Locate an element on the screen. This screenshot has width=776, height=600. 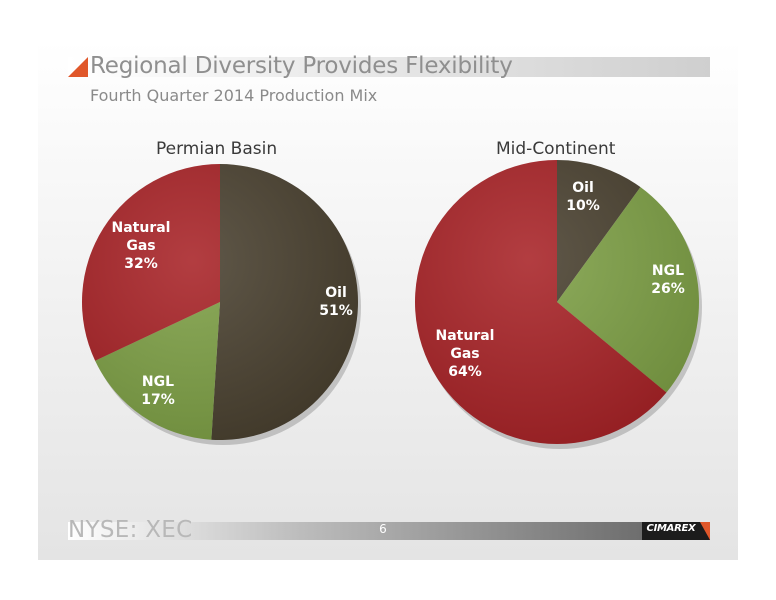
slide-title: Regional Diversity Provides Flexibility is located at coordinates (301, 66).